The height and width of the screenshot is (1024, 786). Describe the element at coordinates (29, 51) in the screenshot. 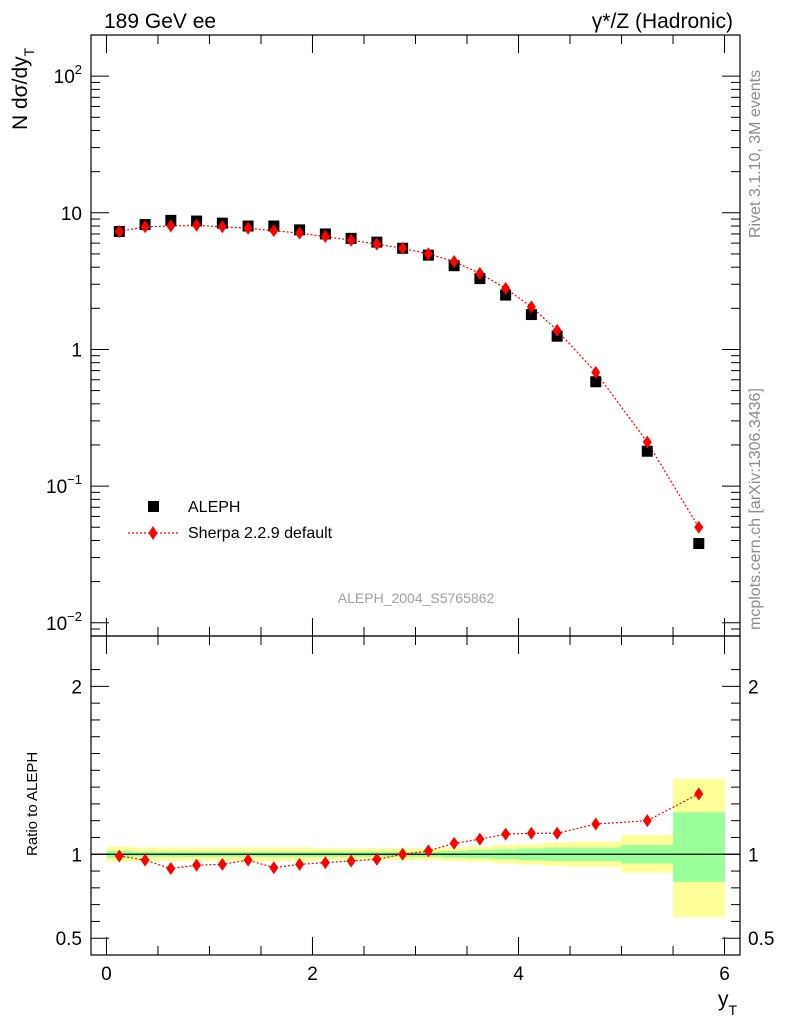

I see `main-y-axis-label-sub: T` at that location.